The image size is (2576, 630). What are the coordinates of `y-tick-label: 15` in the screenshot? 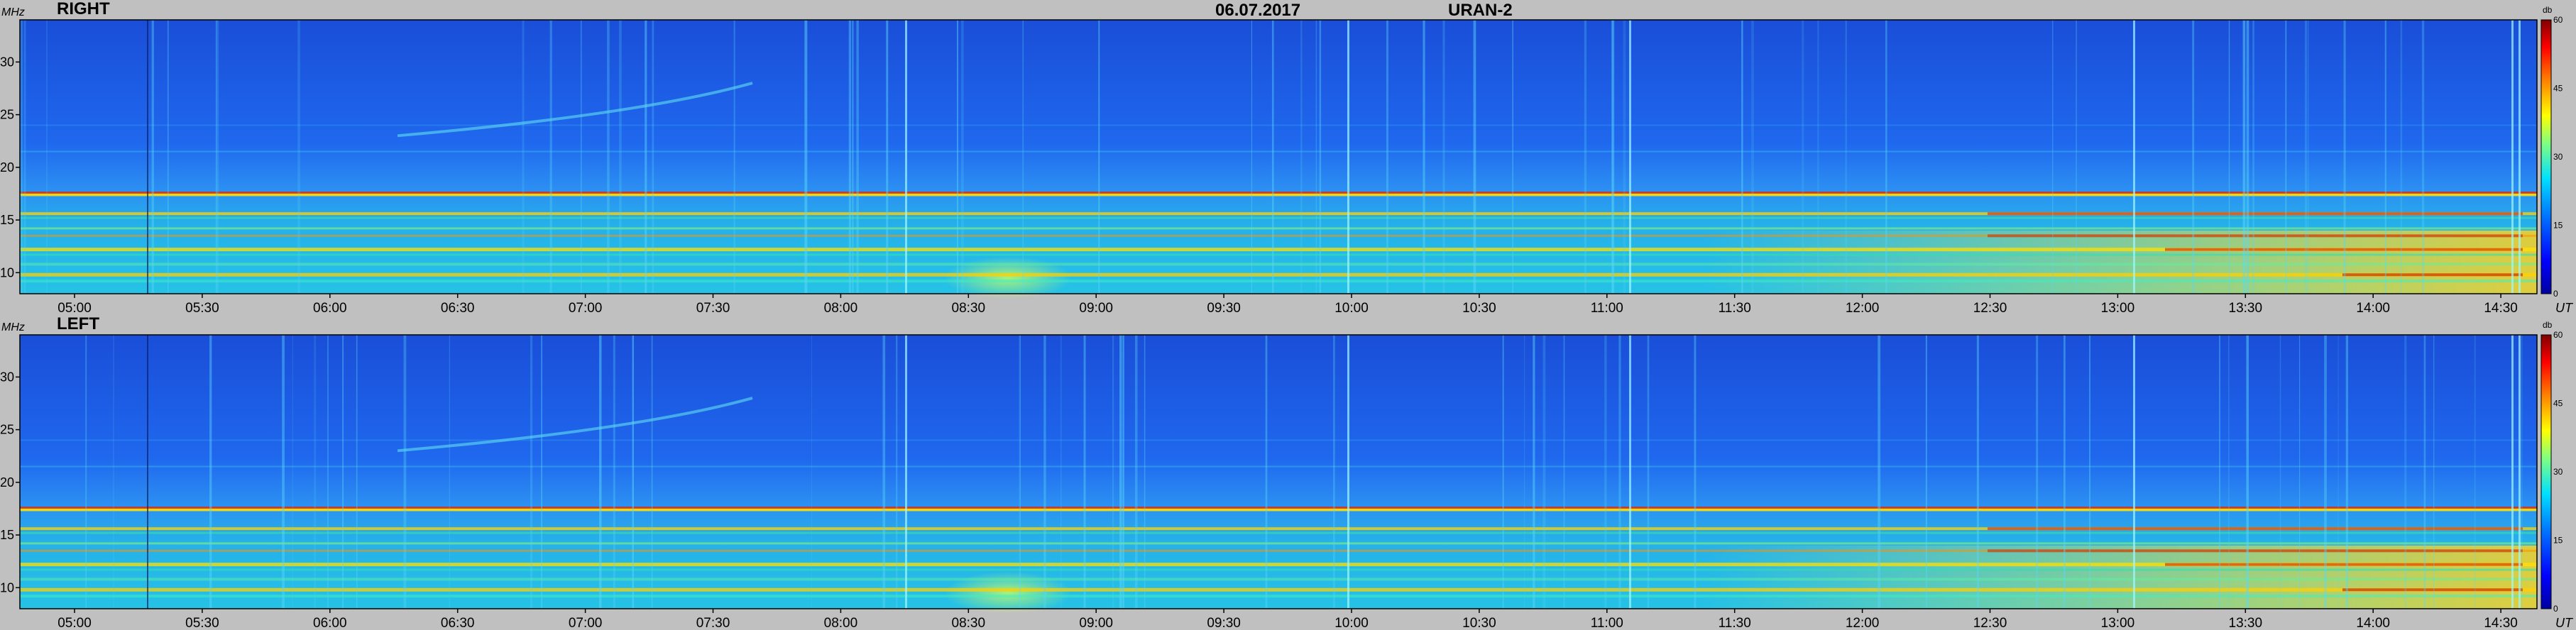 It's located at (7, 220).